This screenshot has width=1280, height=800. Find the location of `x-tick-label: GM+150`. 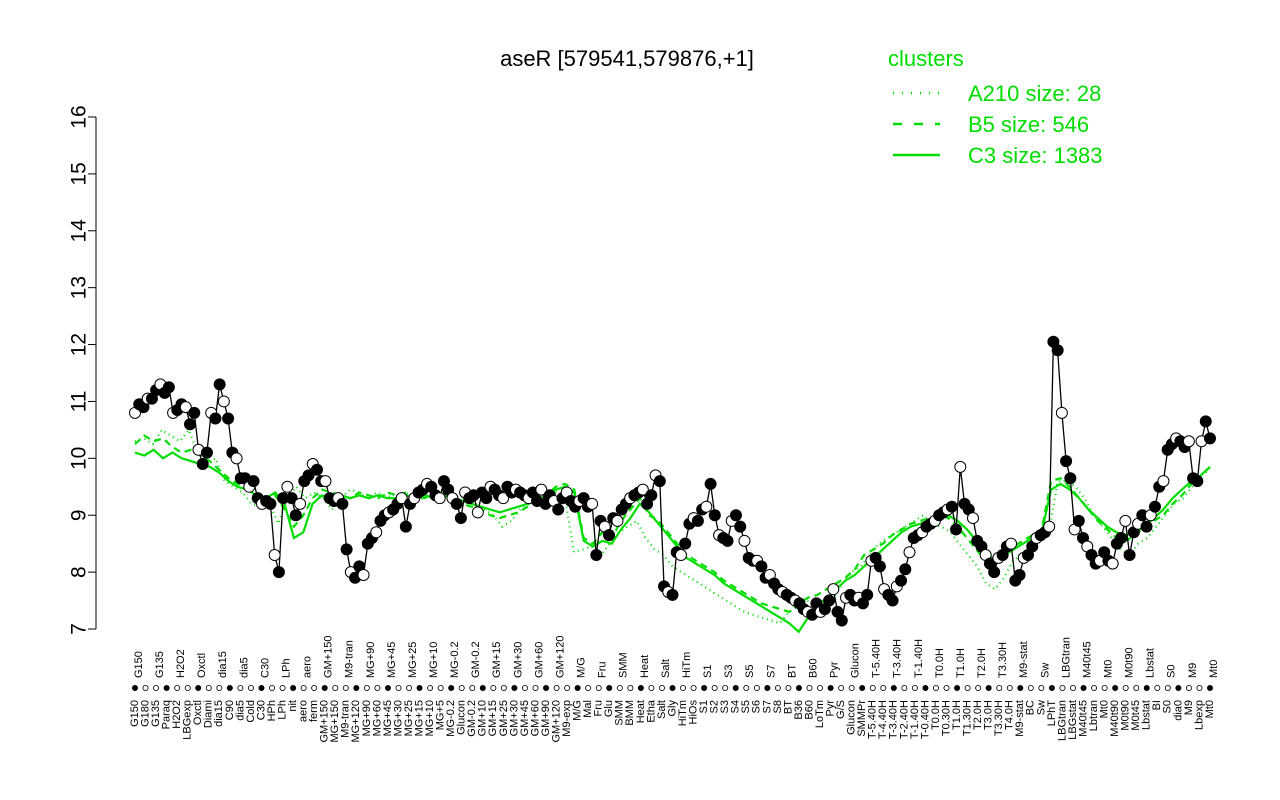

x-tick-label: GM+150 is located at coordinates (325, 721).